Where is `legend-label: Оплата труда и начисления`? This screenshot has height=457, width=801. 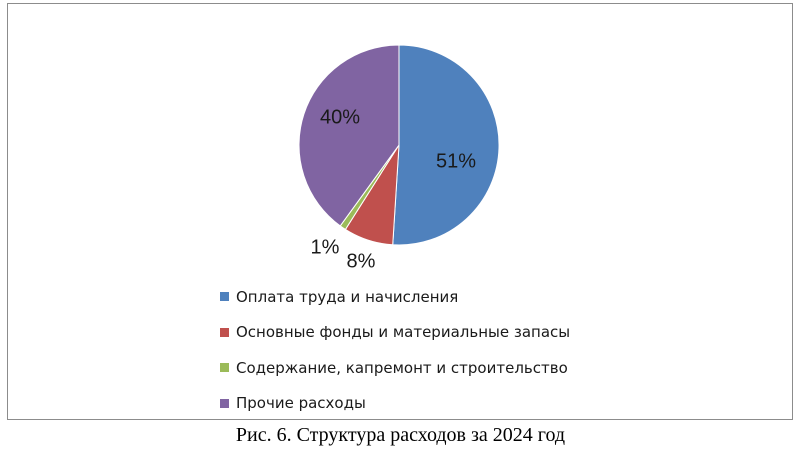 legend-label: Оплата труда и начисления is located at coordinates (347, 296).